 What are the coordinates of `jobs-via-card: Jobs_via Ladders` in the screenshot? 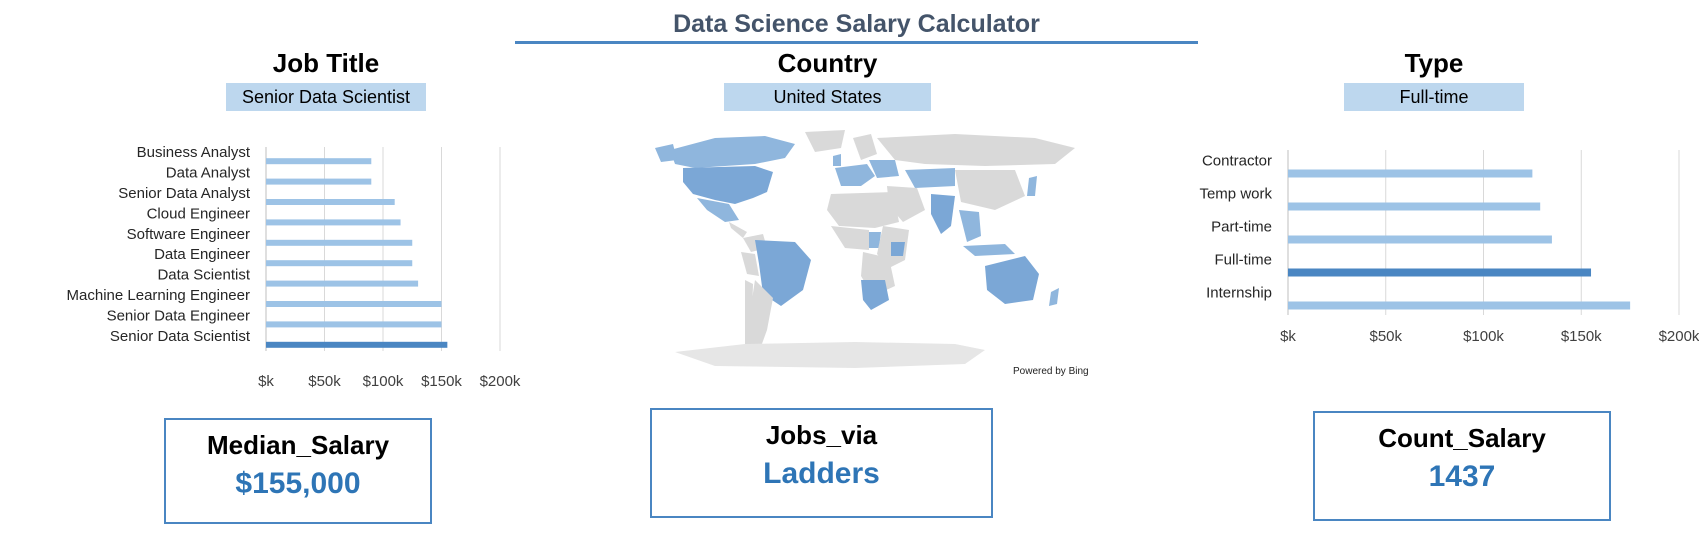 It's located at (821, 463).